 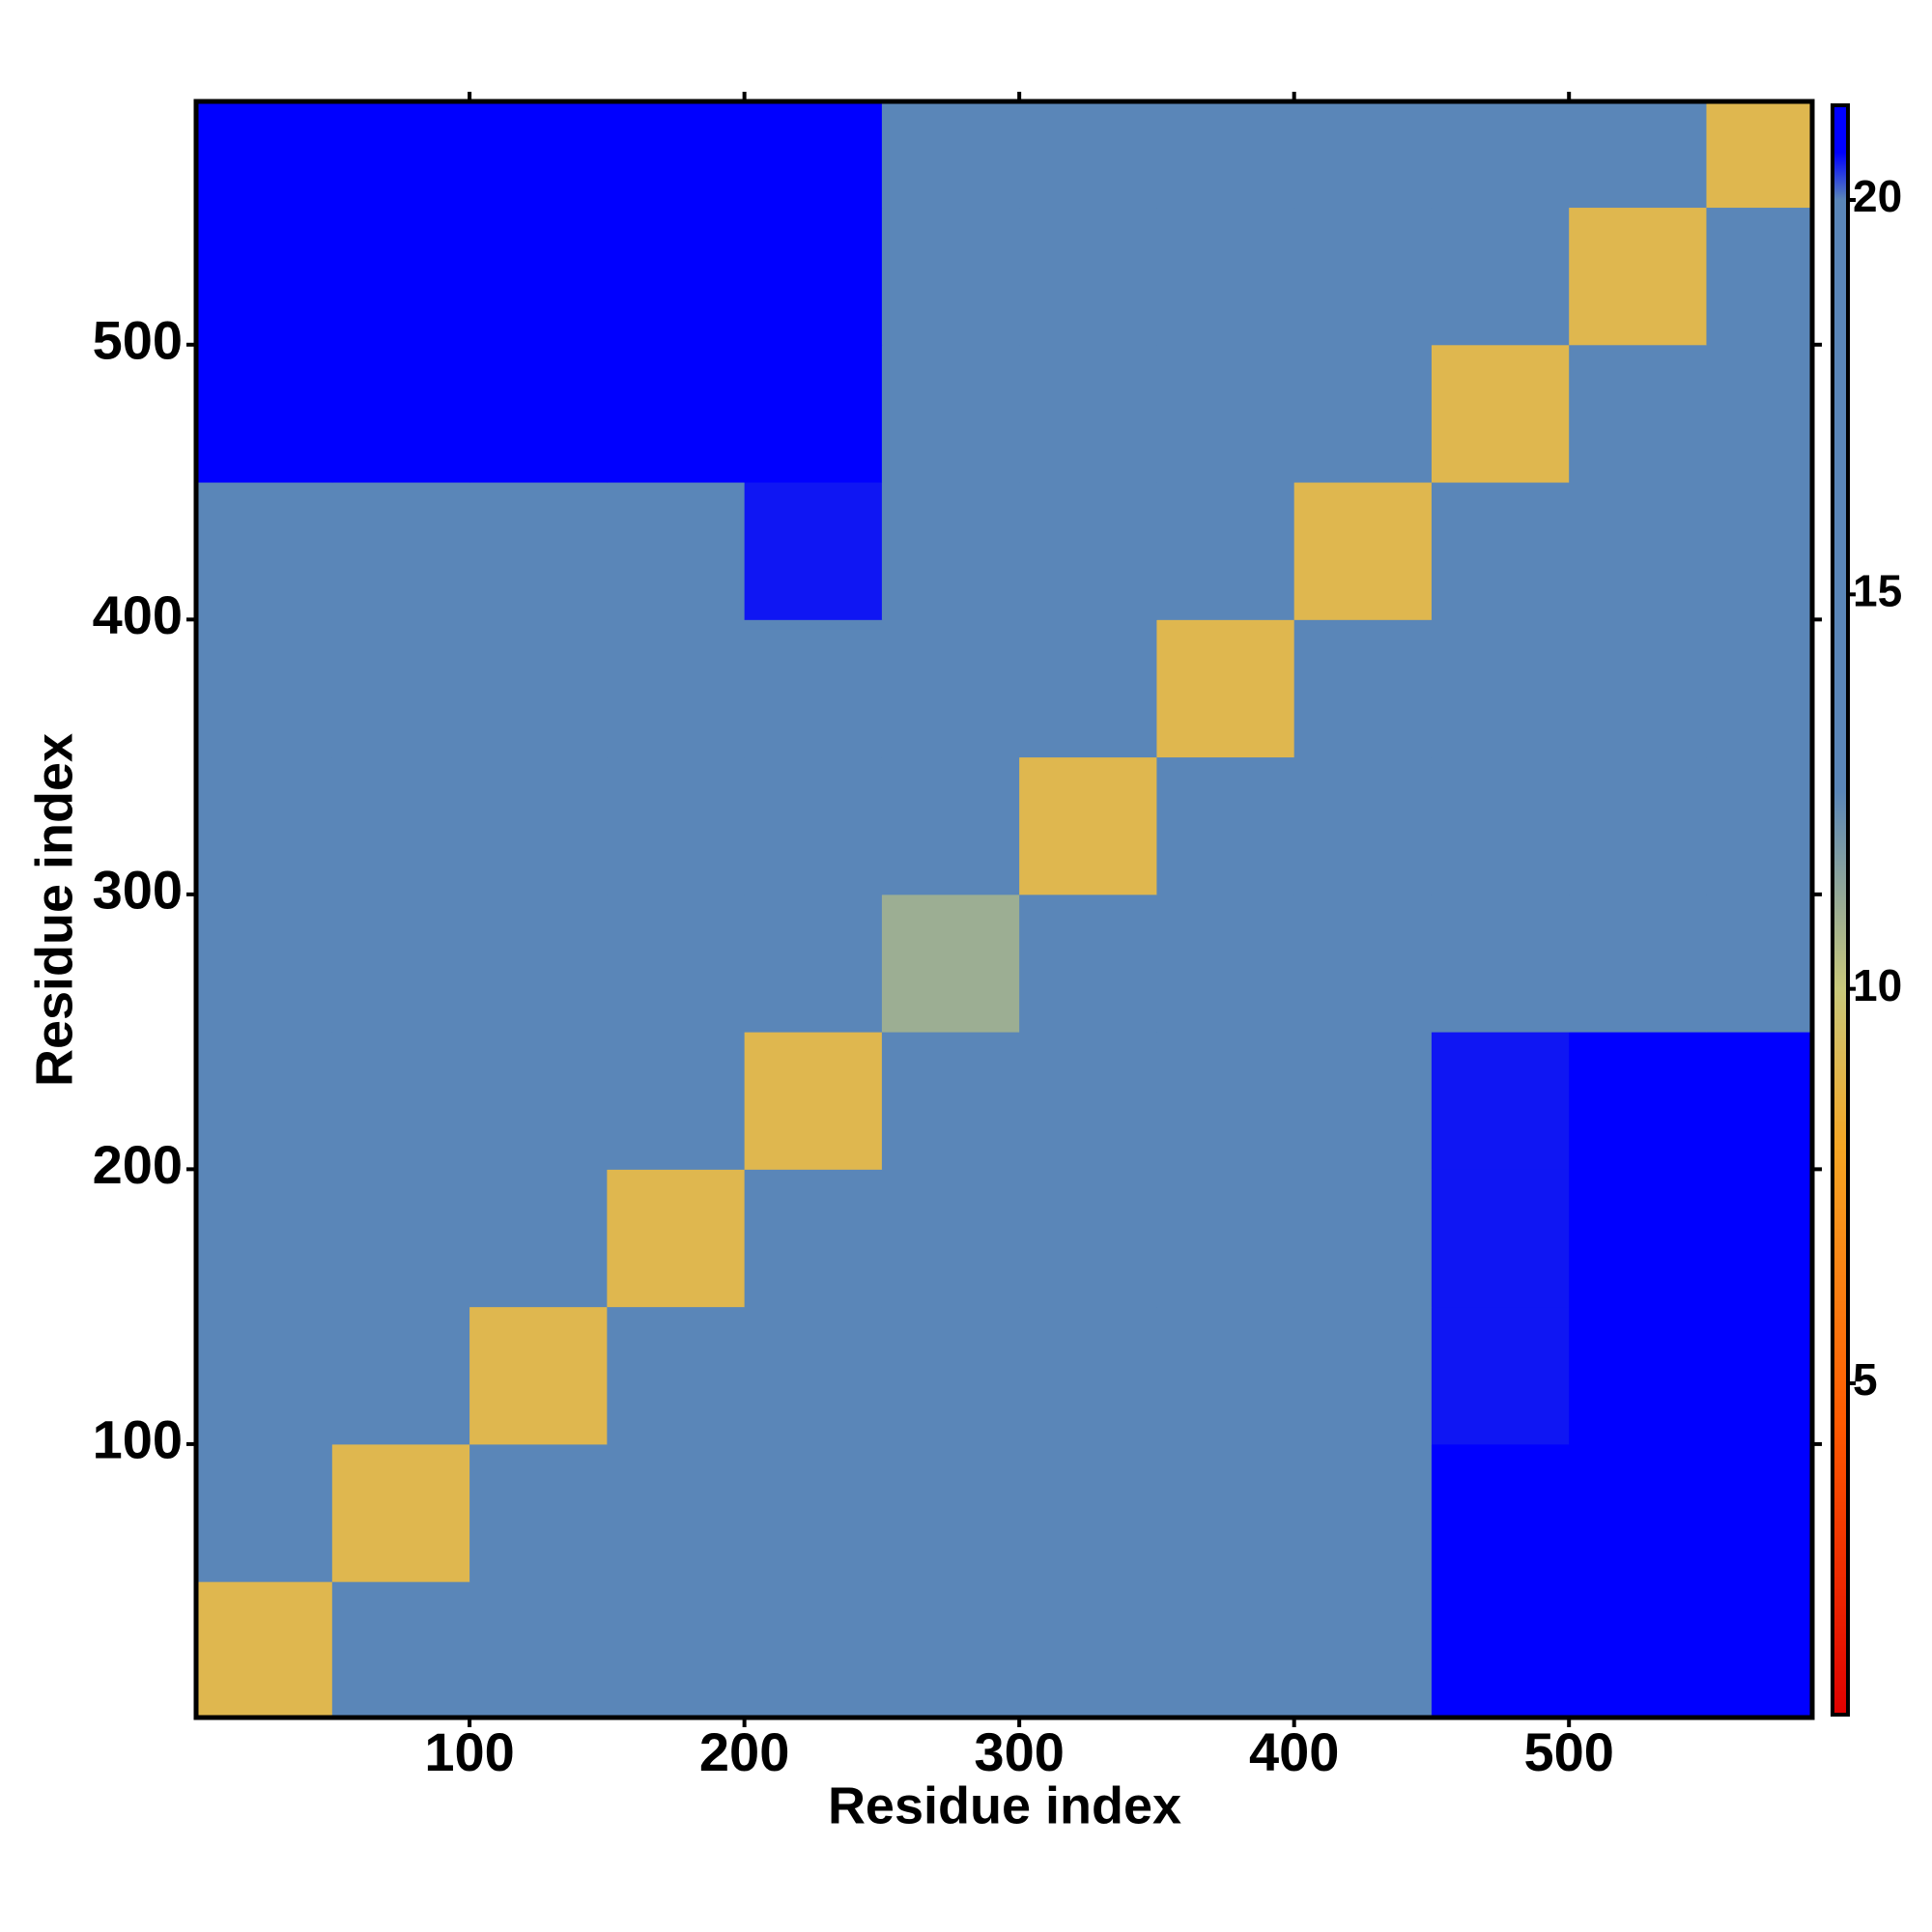 I want to click on colorbar-tick-label: 20, so click(x=1877, y=196).